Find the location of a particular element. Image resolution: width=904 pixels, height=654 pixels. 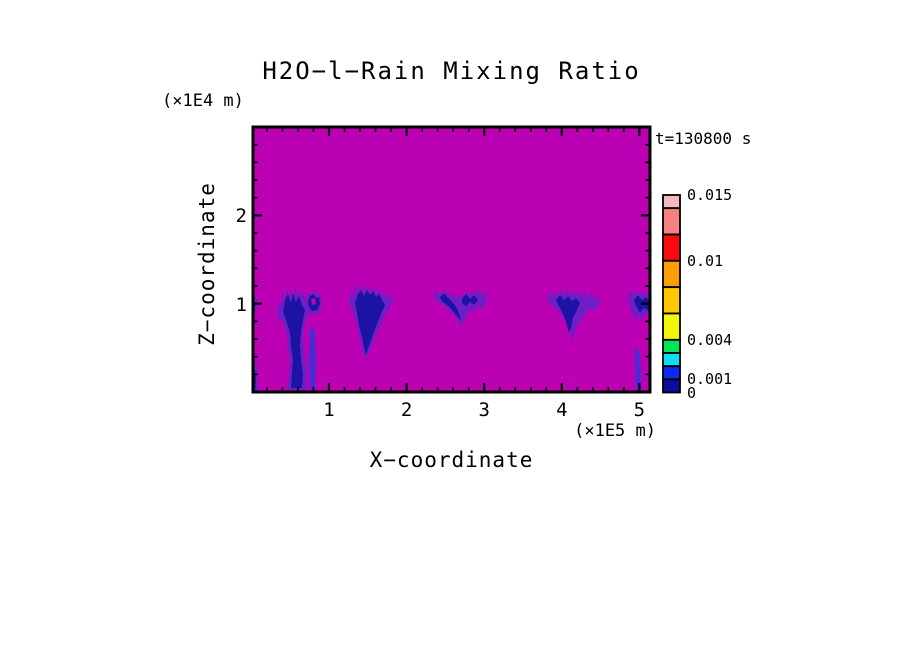

colorbar-label: 0.004 is located at coordinates (710, 339).